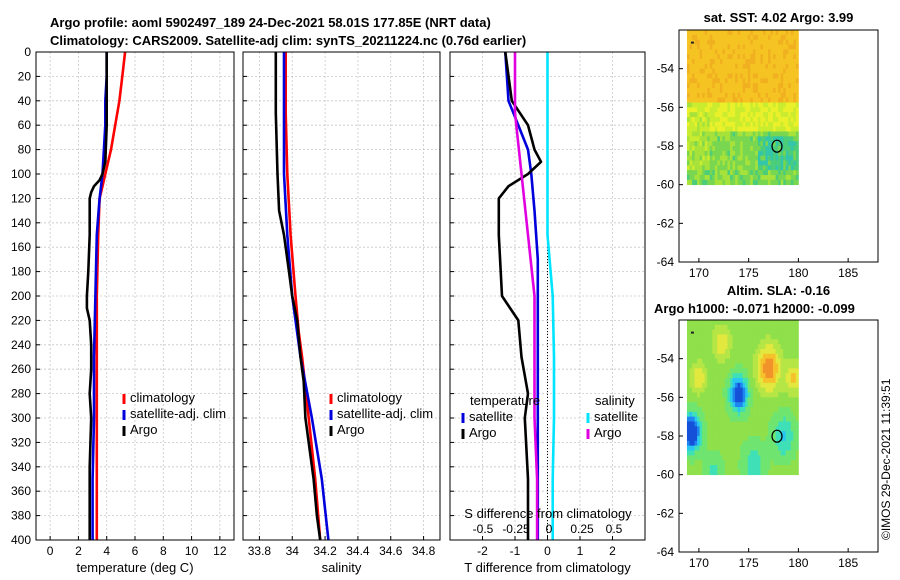  What do you see at coordinates (21, 369) in the screenshot?
I see `depth-tick-label: 260` at bounding box center [21, 369].